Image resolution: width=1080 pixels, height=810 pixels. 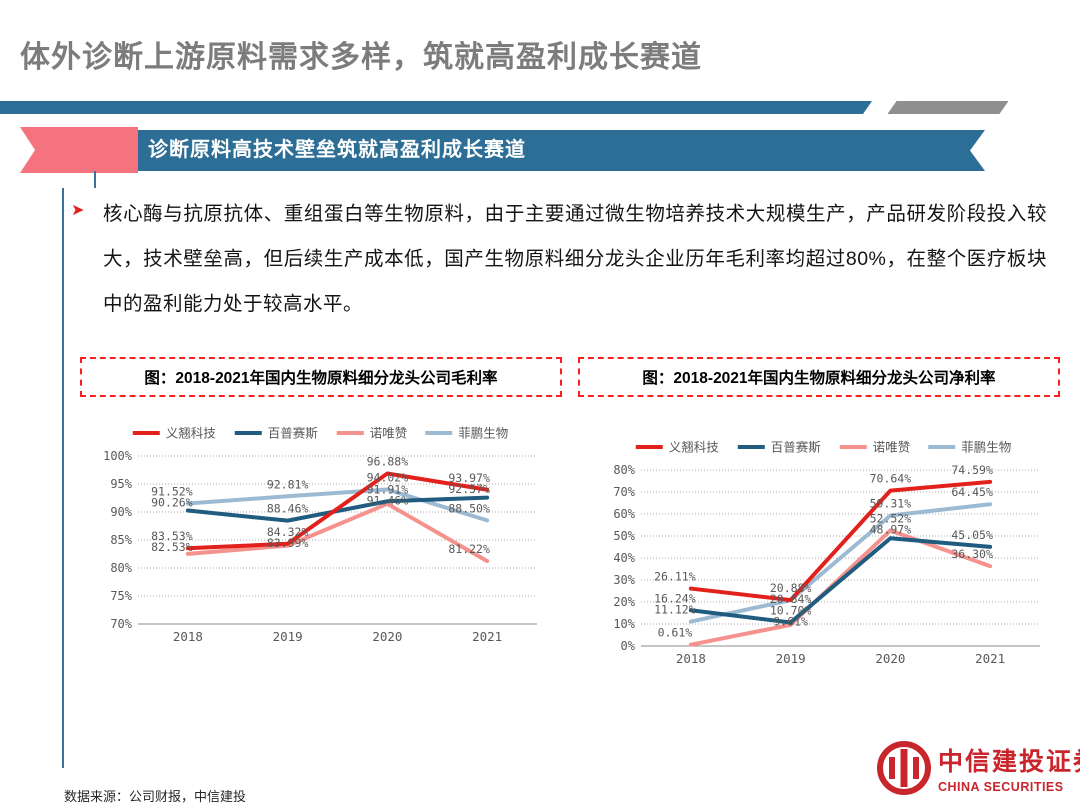 What do you see at coordinates (675, 633) in the screenshot?
I see `data-label: 0.61%` at bounding box center [675, 633].